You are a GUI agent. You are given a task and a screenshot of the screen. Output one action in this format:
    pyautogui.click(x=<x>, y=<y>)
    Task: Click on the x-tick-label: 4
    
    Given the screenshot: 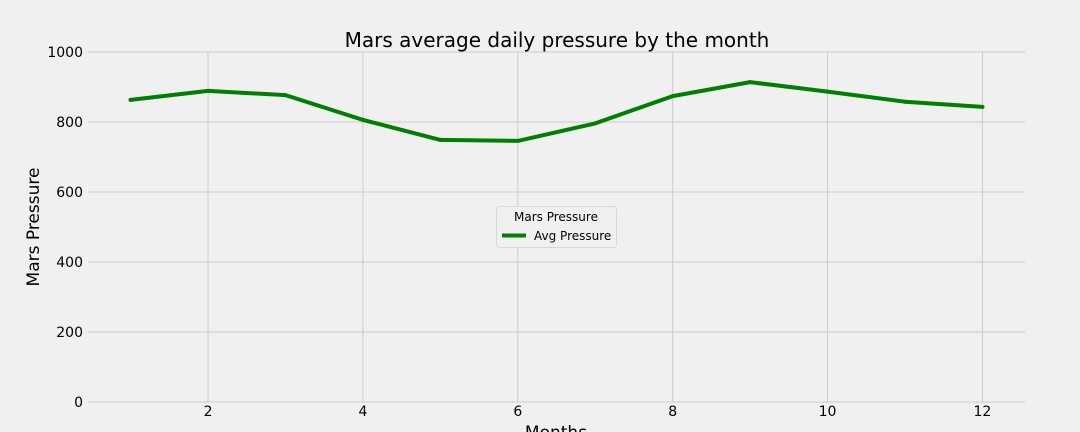 What is the action you would take?
    pyautogui.click(x=362, y=412)
    